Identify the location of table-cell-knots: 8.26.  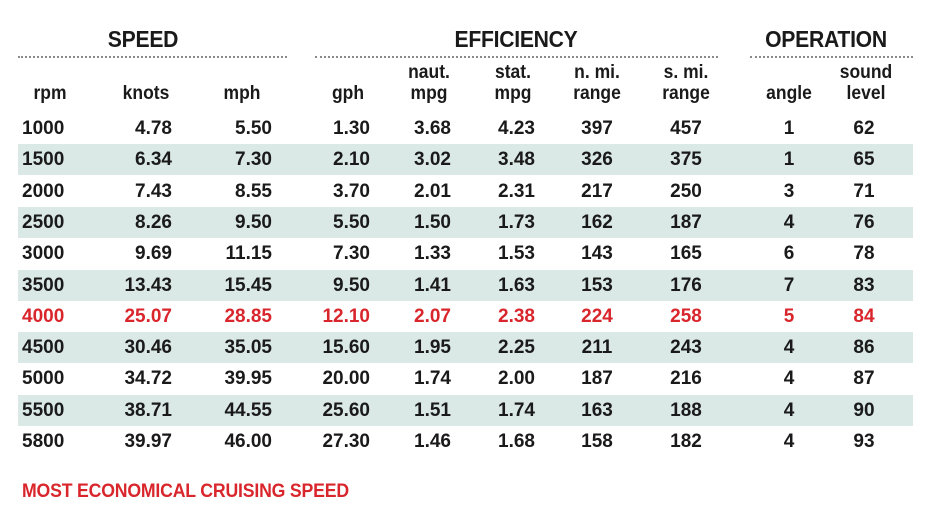
(153, 222).